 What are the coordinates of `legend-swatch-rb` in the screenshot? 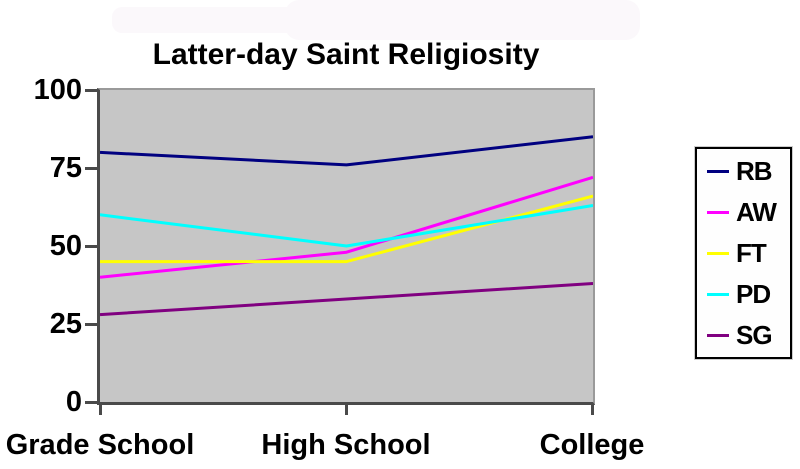 It's located at (718, 171).